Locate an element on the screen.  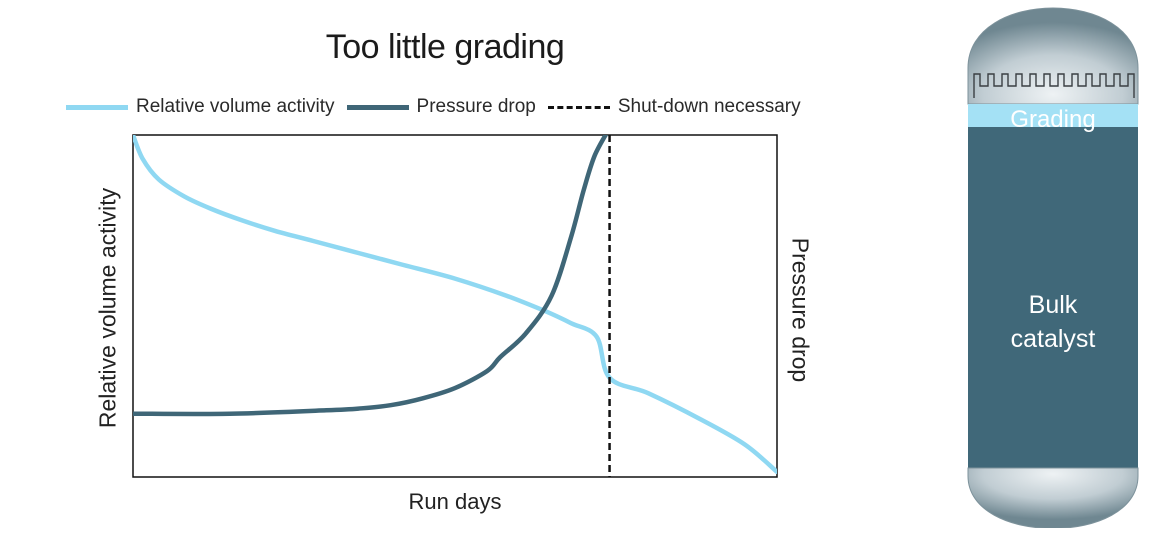
legend-label-pressure: Pressure drop is located at coordinates (476, 106).